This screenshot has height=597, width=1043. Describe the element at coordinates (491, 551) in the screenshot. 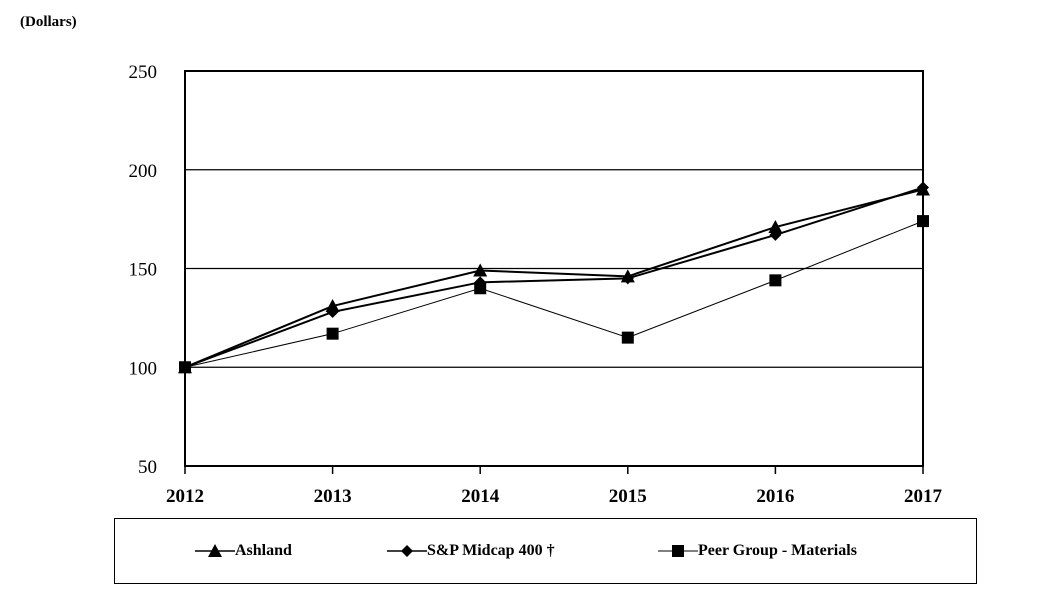

I see `legend-label: S&P Midcap 400 †` at that location.